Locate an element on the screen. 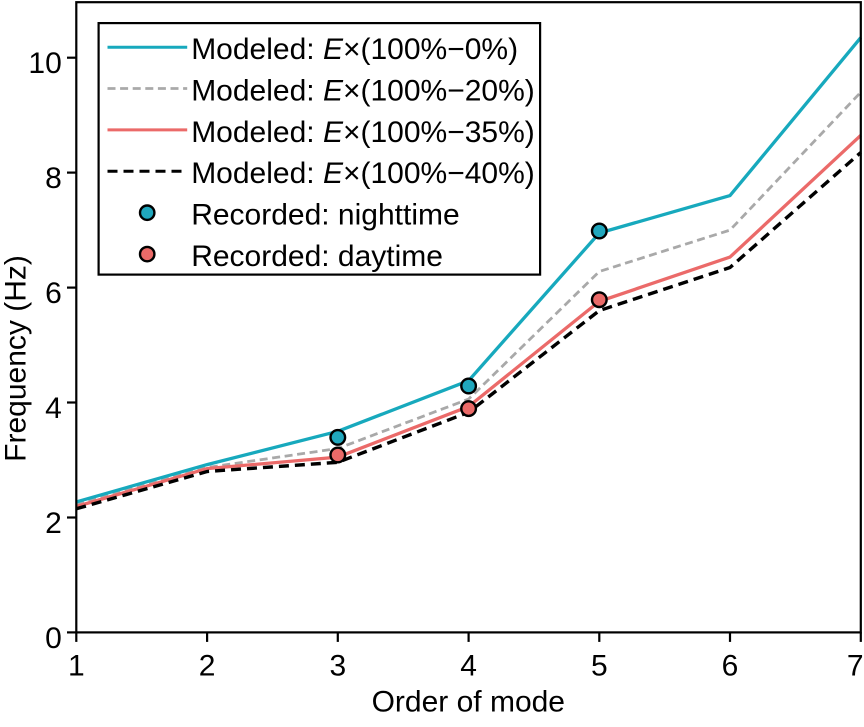 The width and height of the screenshot is (864, 727). svg-text: Modeled: E×(100%−20%) is located at coordinates (363, 90).